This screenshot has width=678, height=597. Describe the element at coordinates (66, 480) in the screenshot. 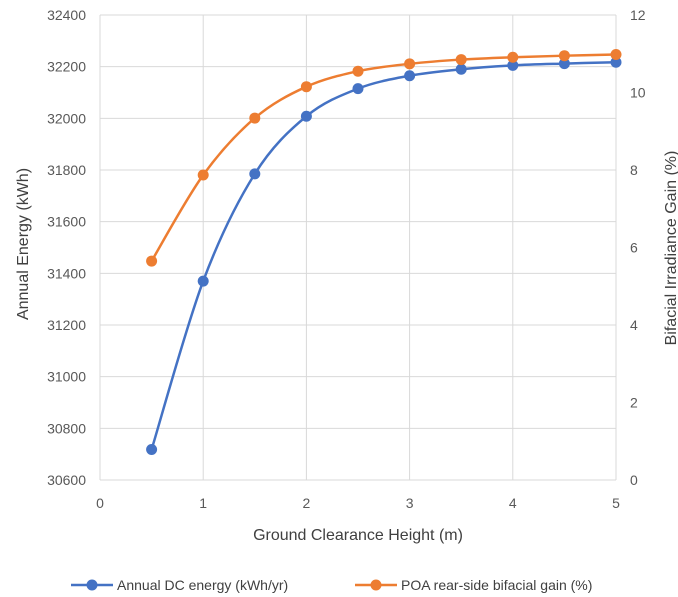

I see `y-tick-label: 30600` at that location.